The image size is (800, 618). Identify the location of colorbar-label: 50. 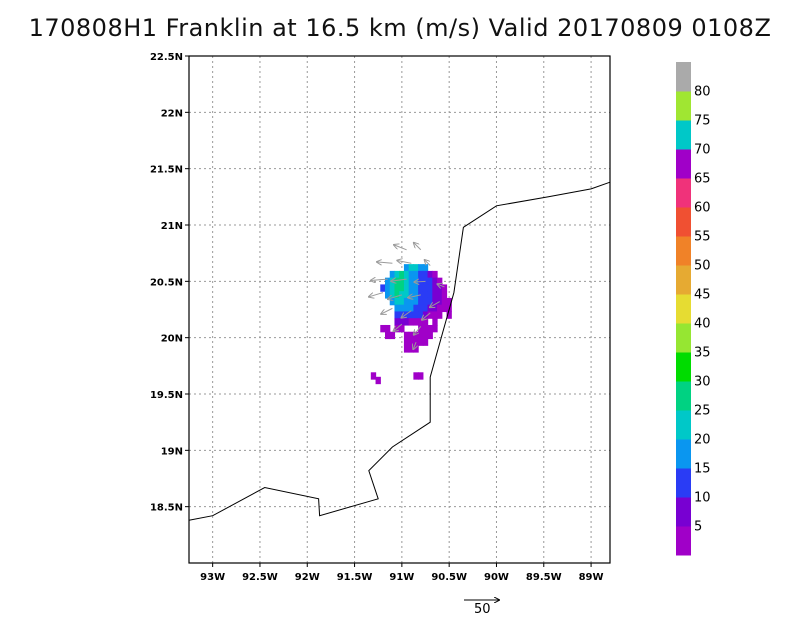
(702, 266).